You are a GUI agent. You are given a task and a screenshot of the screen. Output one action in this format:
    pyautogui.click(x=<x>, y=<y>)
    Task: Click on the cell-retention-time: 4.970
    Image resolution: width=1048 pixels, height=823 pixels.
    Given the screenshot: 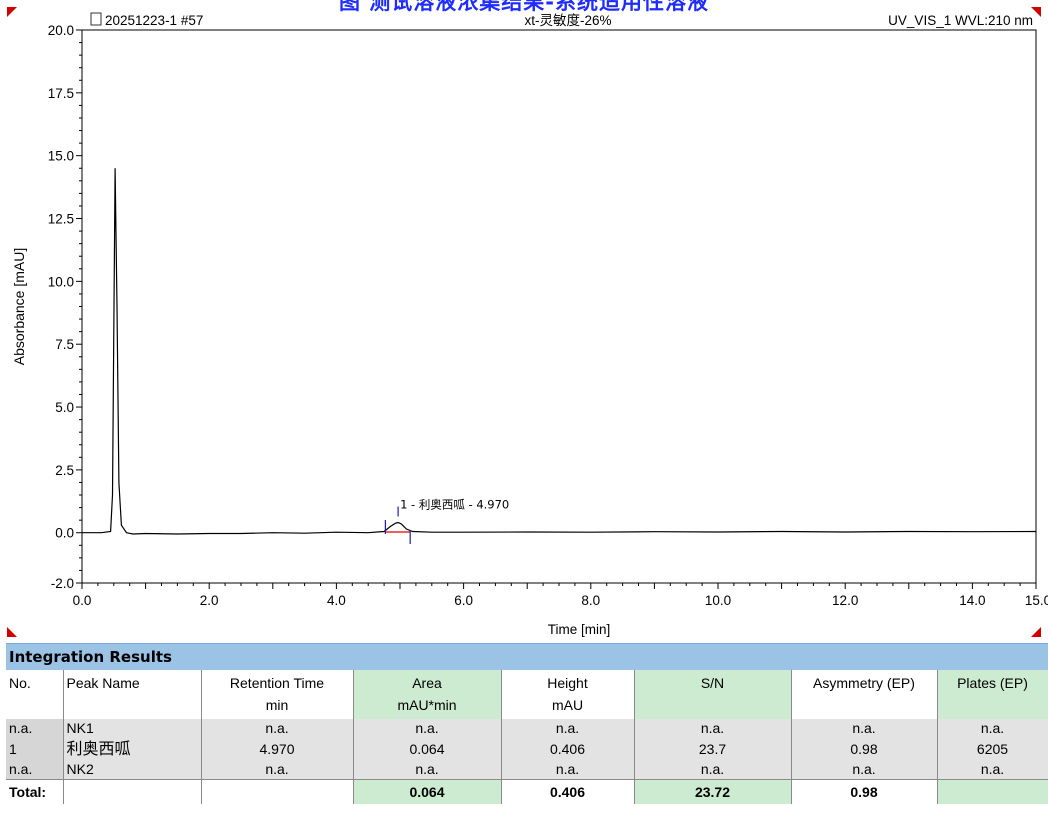 What is the action you would take?
    pyautogui.click(x=277, y=749)
    